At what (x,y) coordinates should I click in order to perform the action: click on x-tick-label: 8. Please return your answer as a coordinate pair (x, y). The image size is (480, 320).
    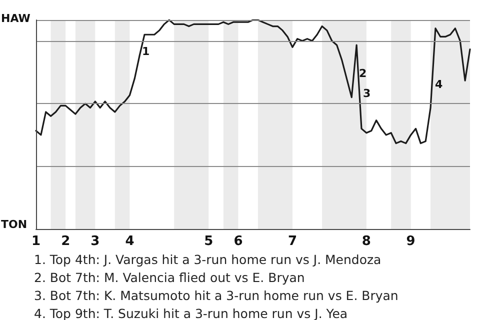
    Looking at the image, I should click on (366, 241).